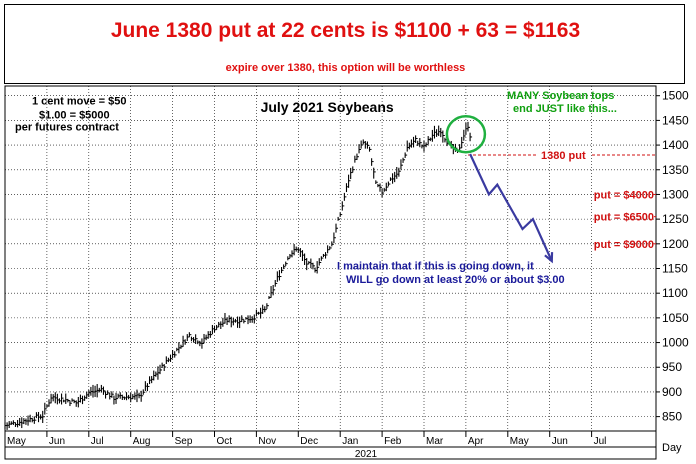 The width and height of the screenshot is (696, 464). Describe the element at coordinates (675, 343) in the screenshot. I see `y-tick-label: 1000` at that location.